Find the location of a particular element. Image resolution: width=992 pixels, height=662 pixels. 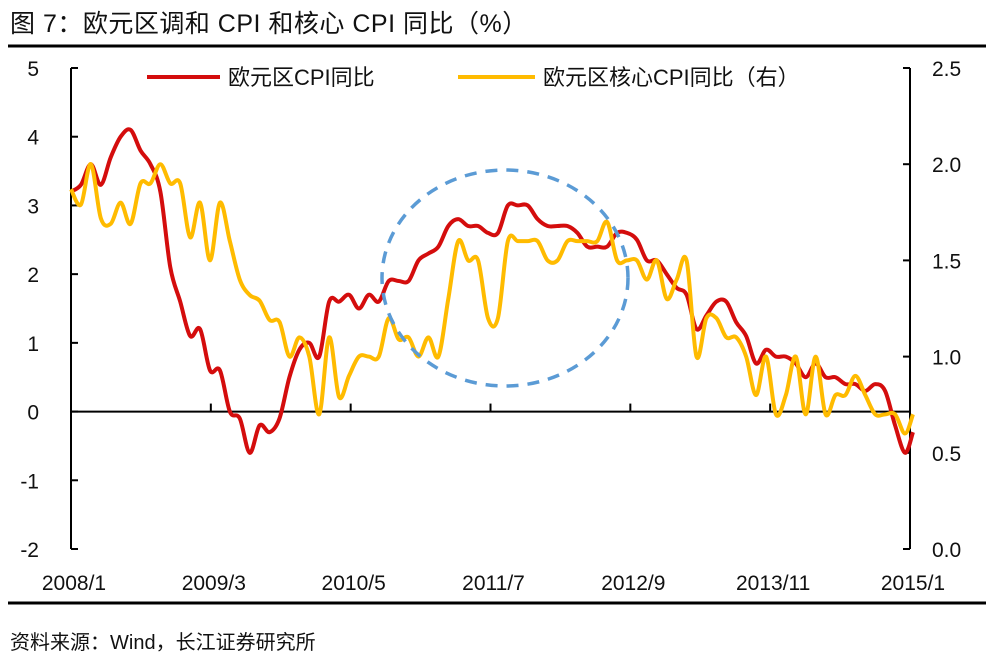

x-tick-label: 2010/5 is located at coordinates (354, 583).